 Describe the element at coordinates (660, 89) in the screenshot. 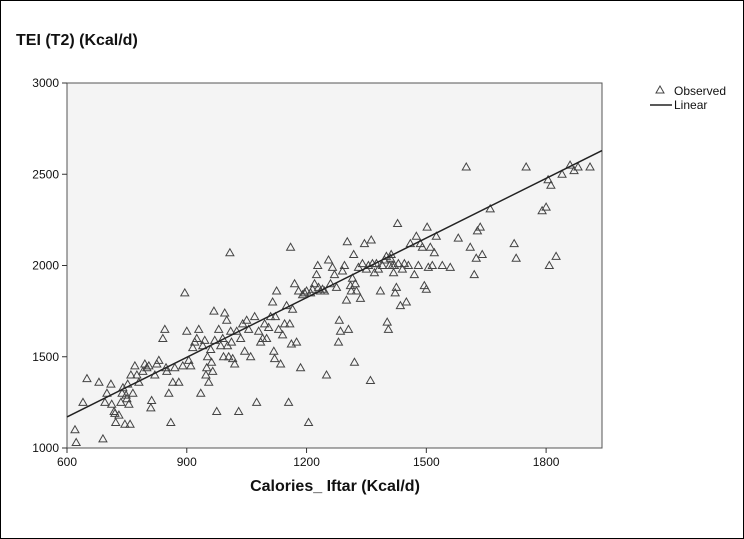

I see `triangle-icon` at that location.